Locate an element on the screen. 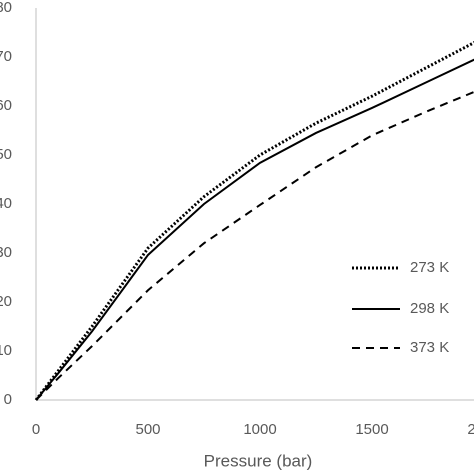  x-tick-label: 0 is located at coordinates (36, 429).